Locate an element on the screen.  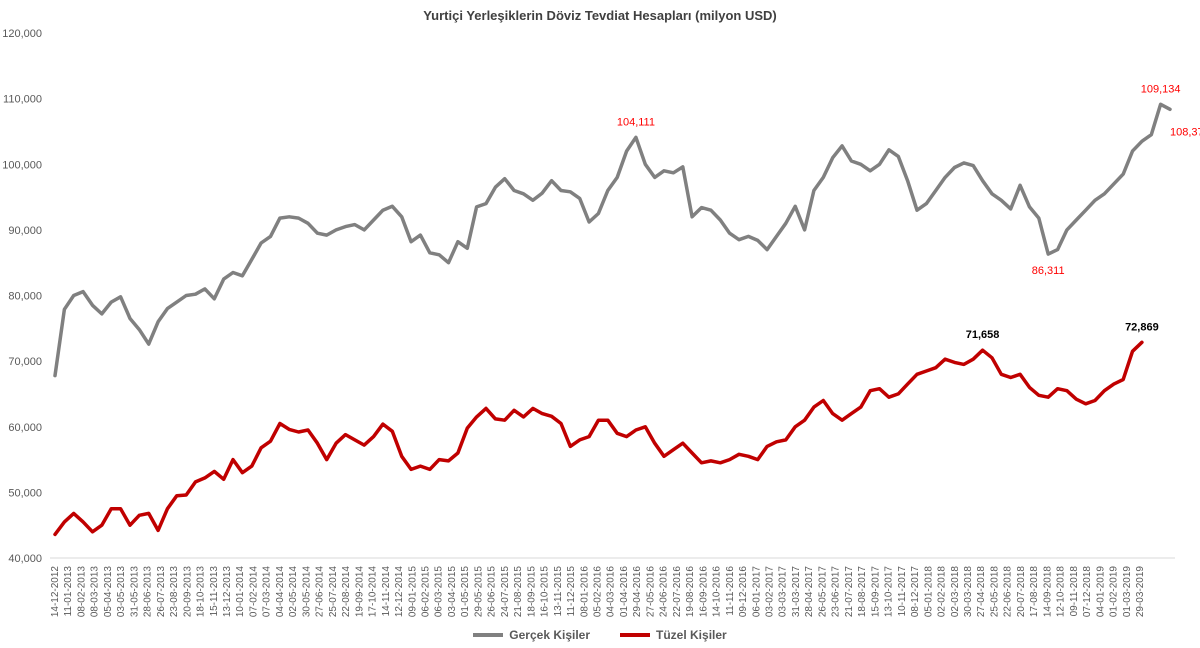
x-tick-label: 03-04-2015 is located at coordinates (452, 592).